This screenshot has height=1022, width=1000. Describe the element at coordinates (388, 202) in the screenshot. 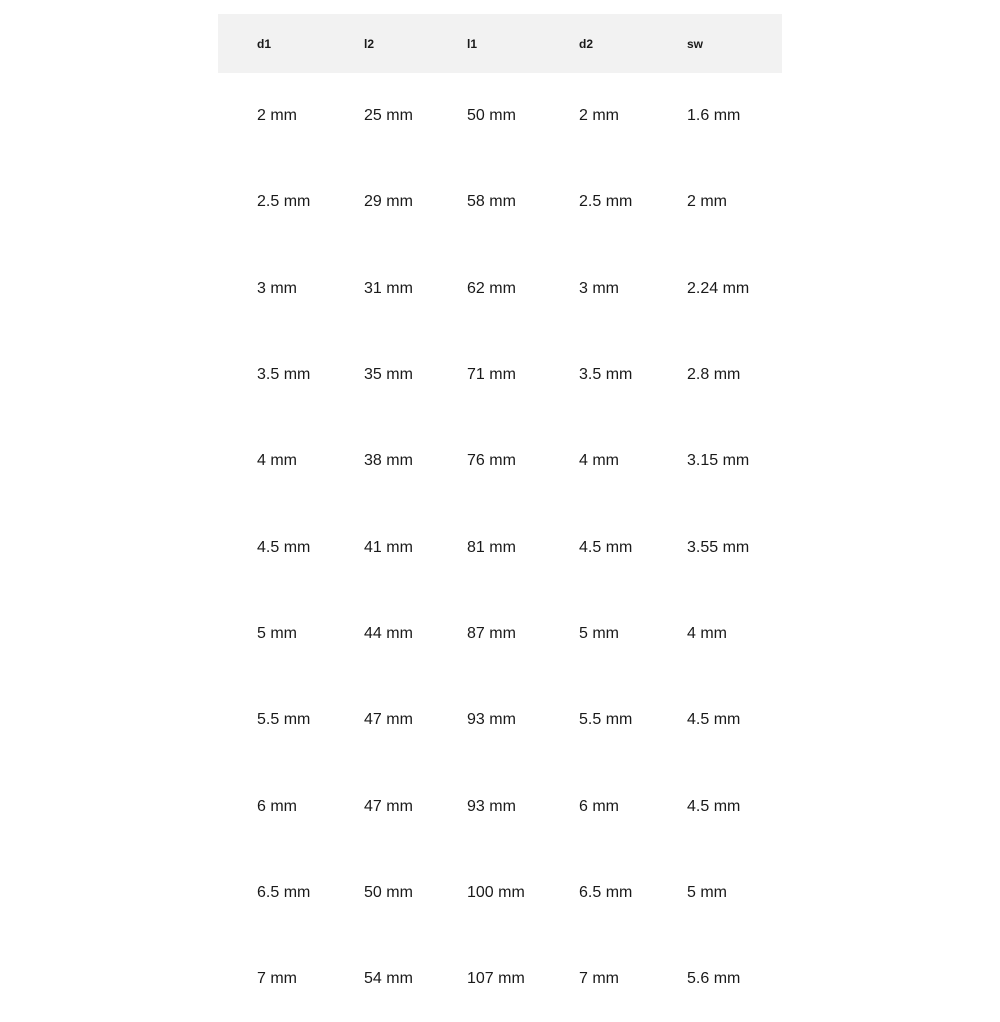

I see `cell-l2: 29 mm` at that location.